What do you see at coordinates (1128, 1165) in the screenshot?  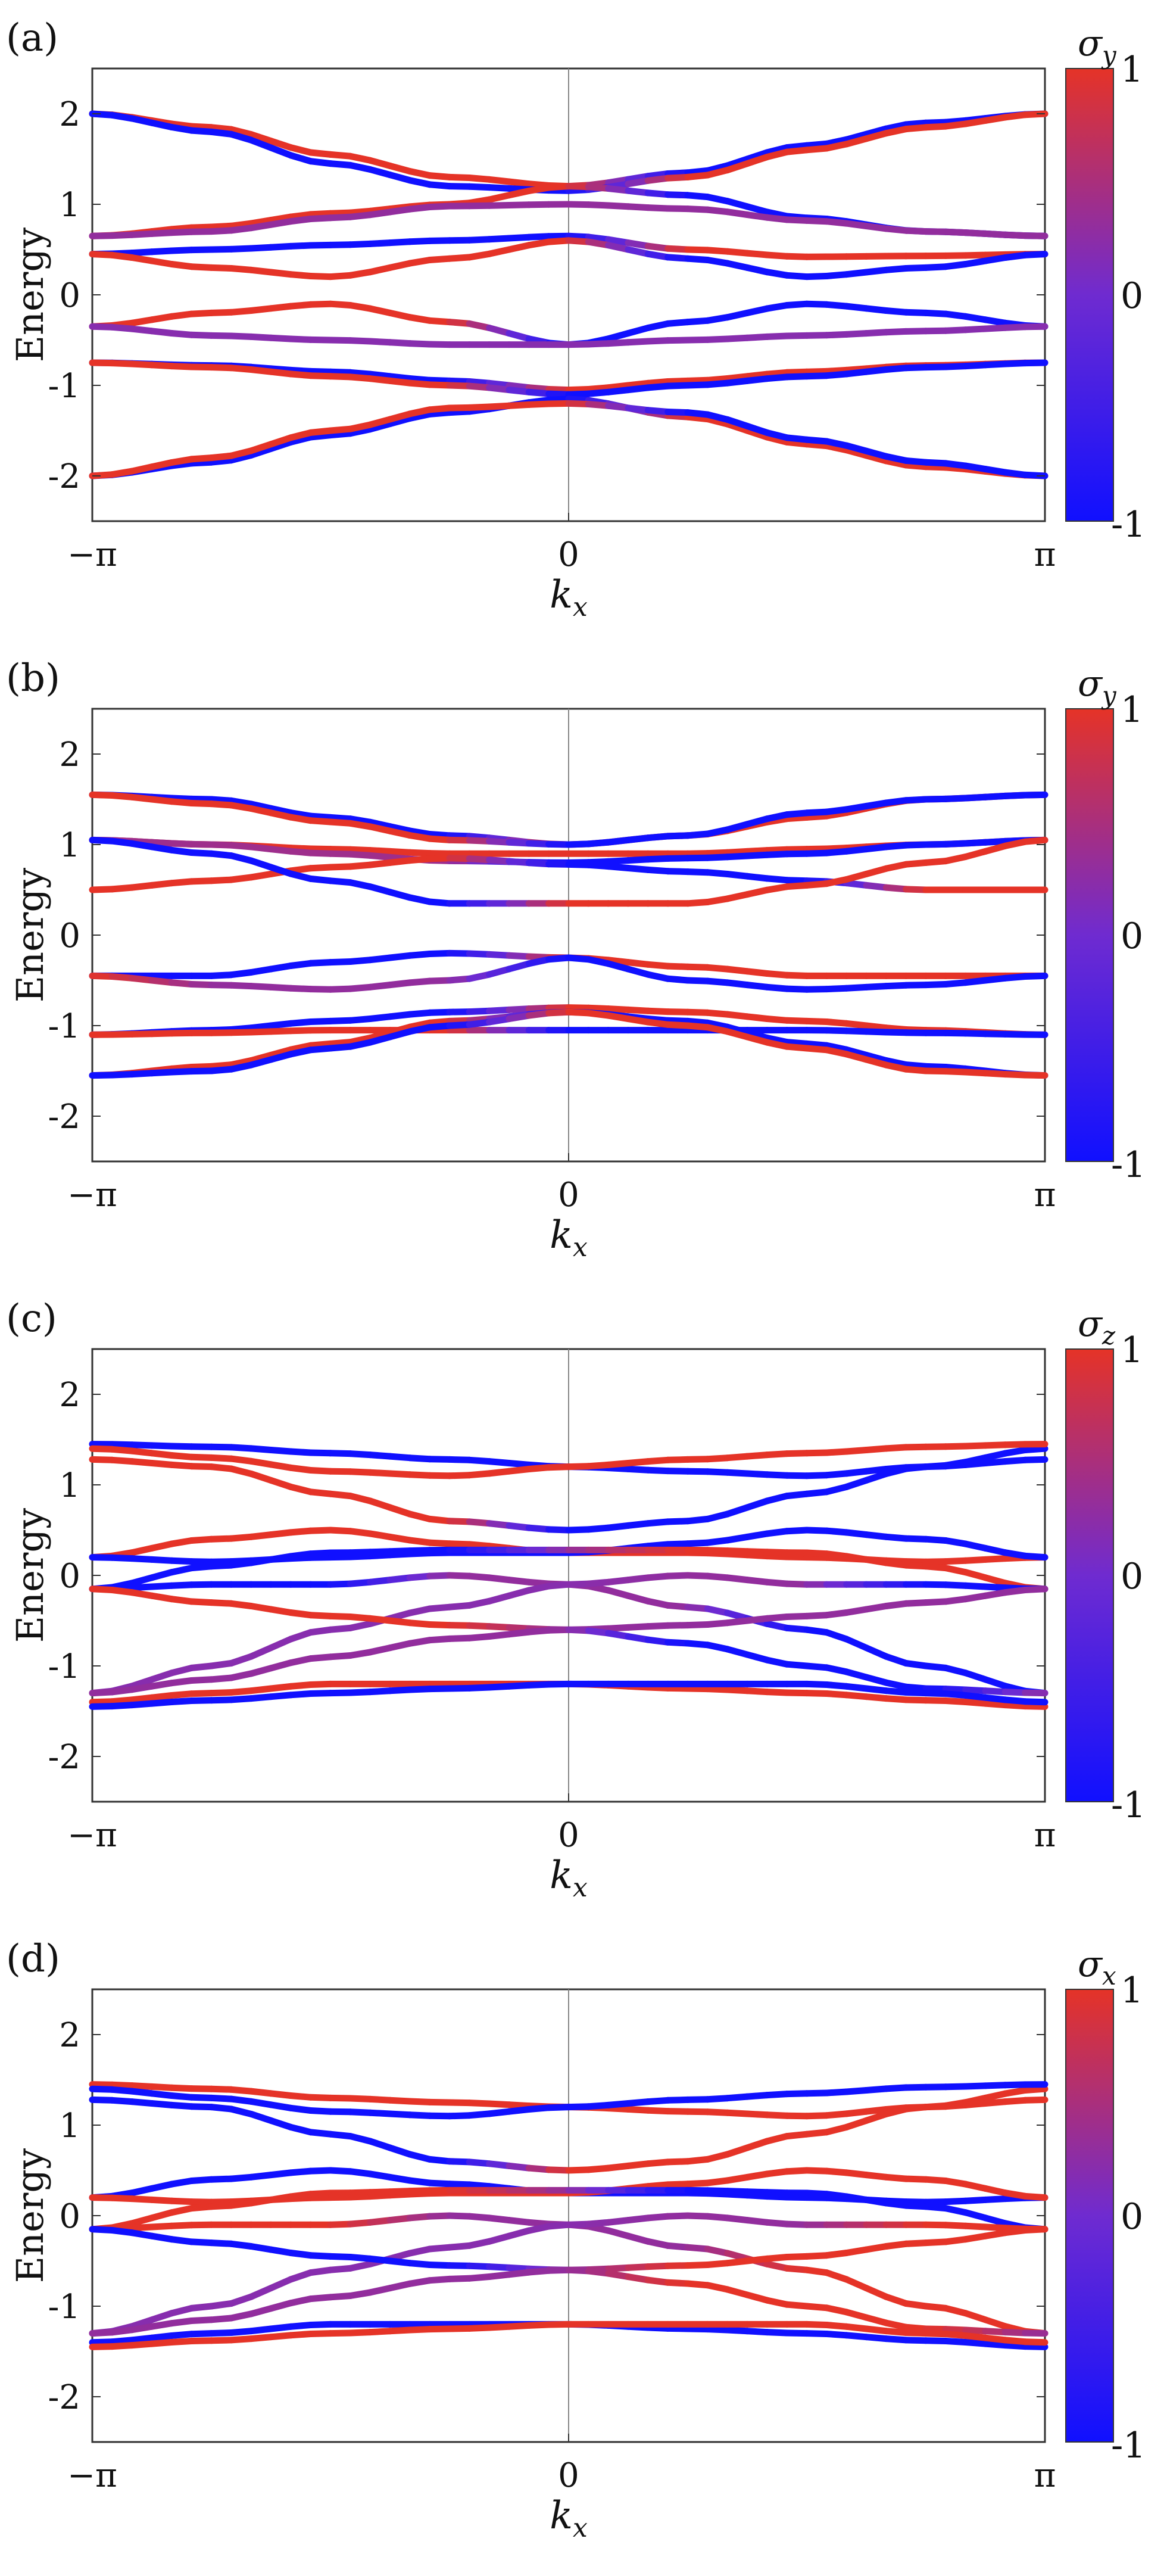 I see `colorbar-min-label: -1` at bounding box center [1128, 1165].